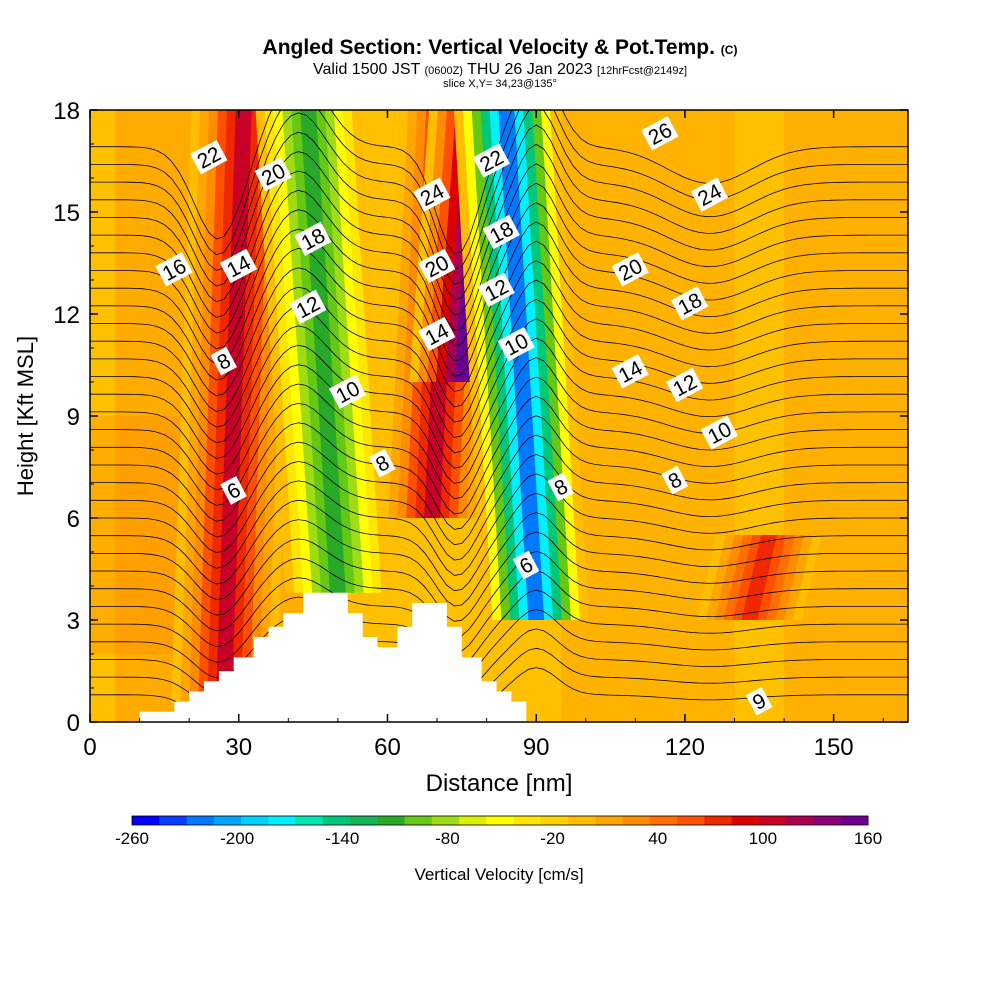  Describe the element at coordinates (66, 111) in the screenshot. I see `y-tick-label: 18` at that location.